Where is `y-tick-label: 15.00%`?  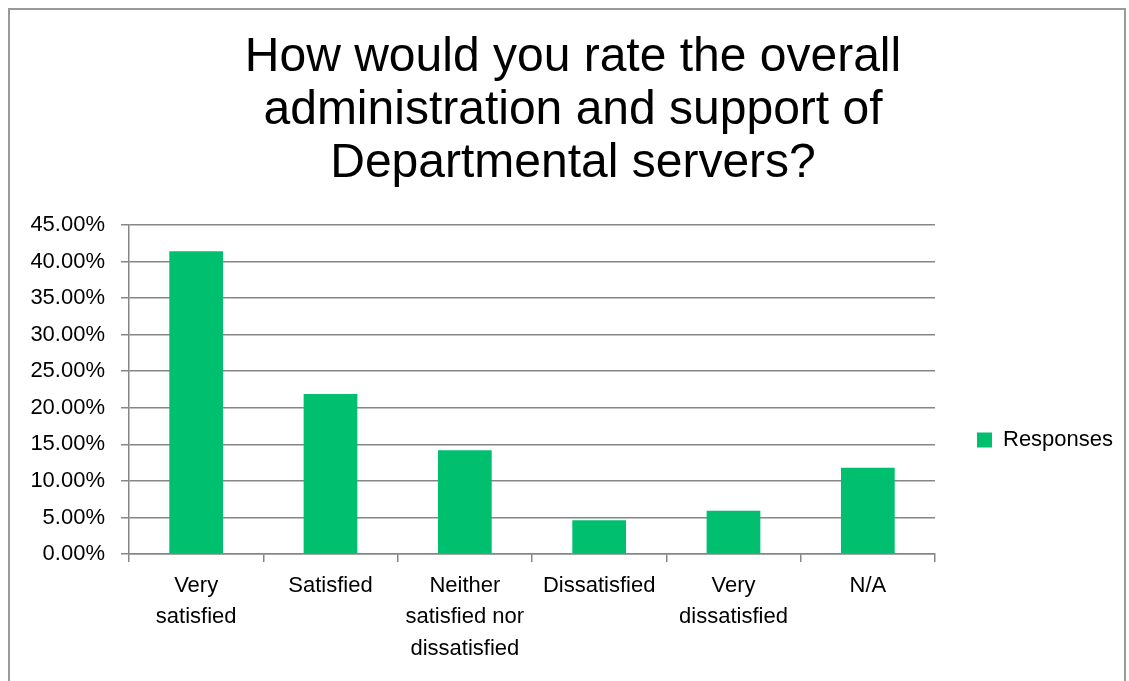 y-tick-label: 15.00% is located at coordinates (67, 443).